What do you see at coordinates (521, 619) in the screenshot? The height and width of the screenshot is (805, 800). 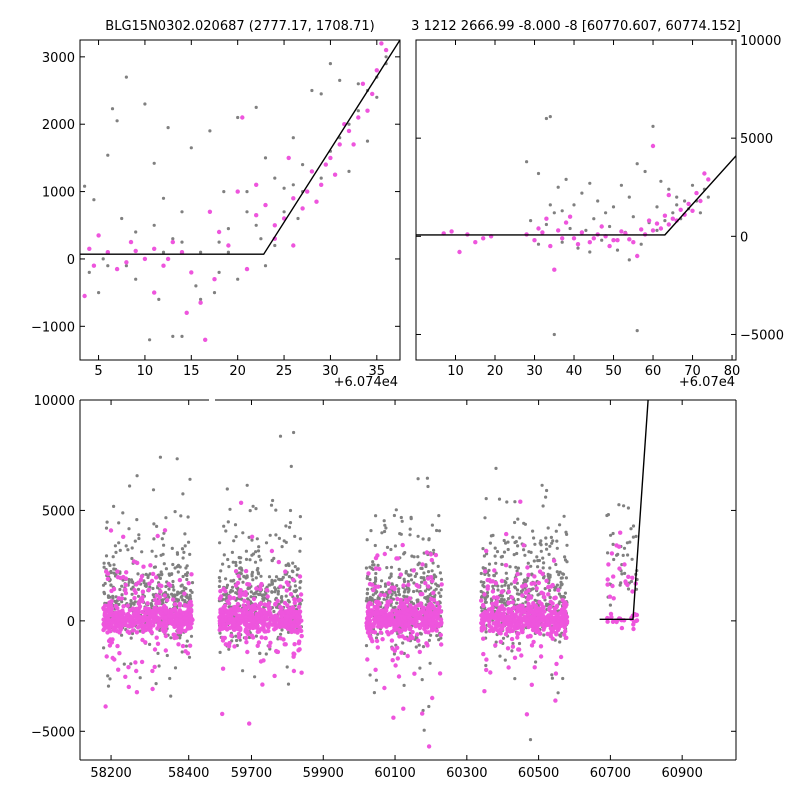 I see `bottom-magenta-point-2075` at bounding box center [521, 619].